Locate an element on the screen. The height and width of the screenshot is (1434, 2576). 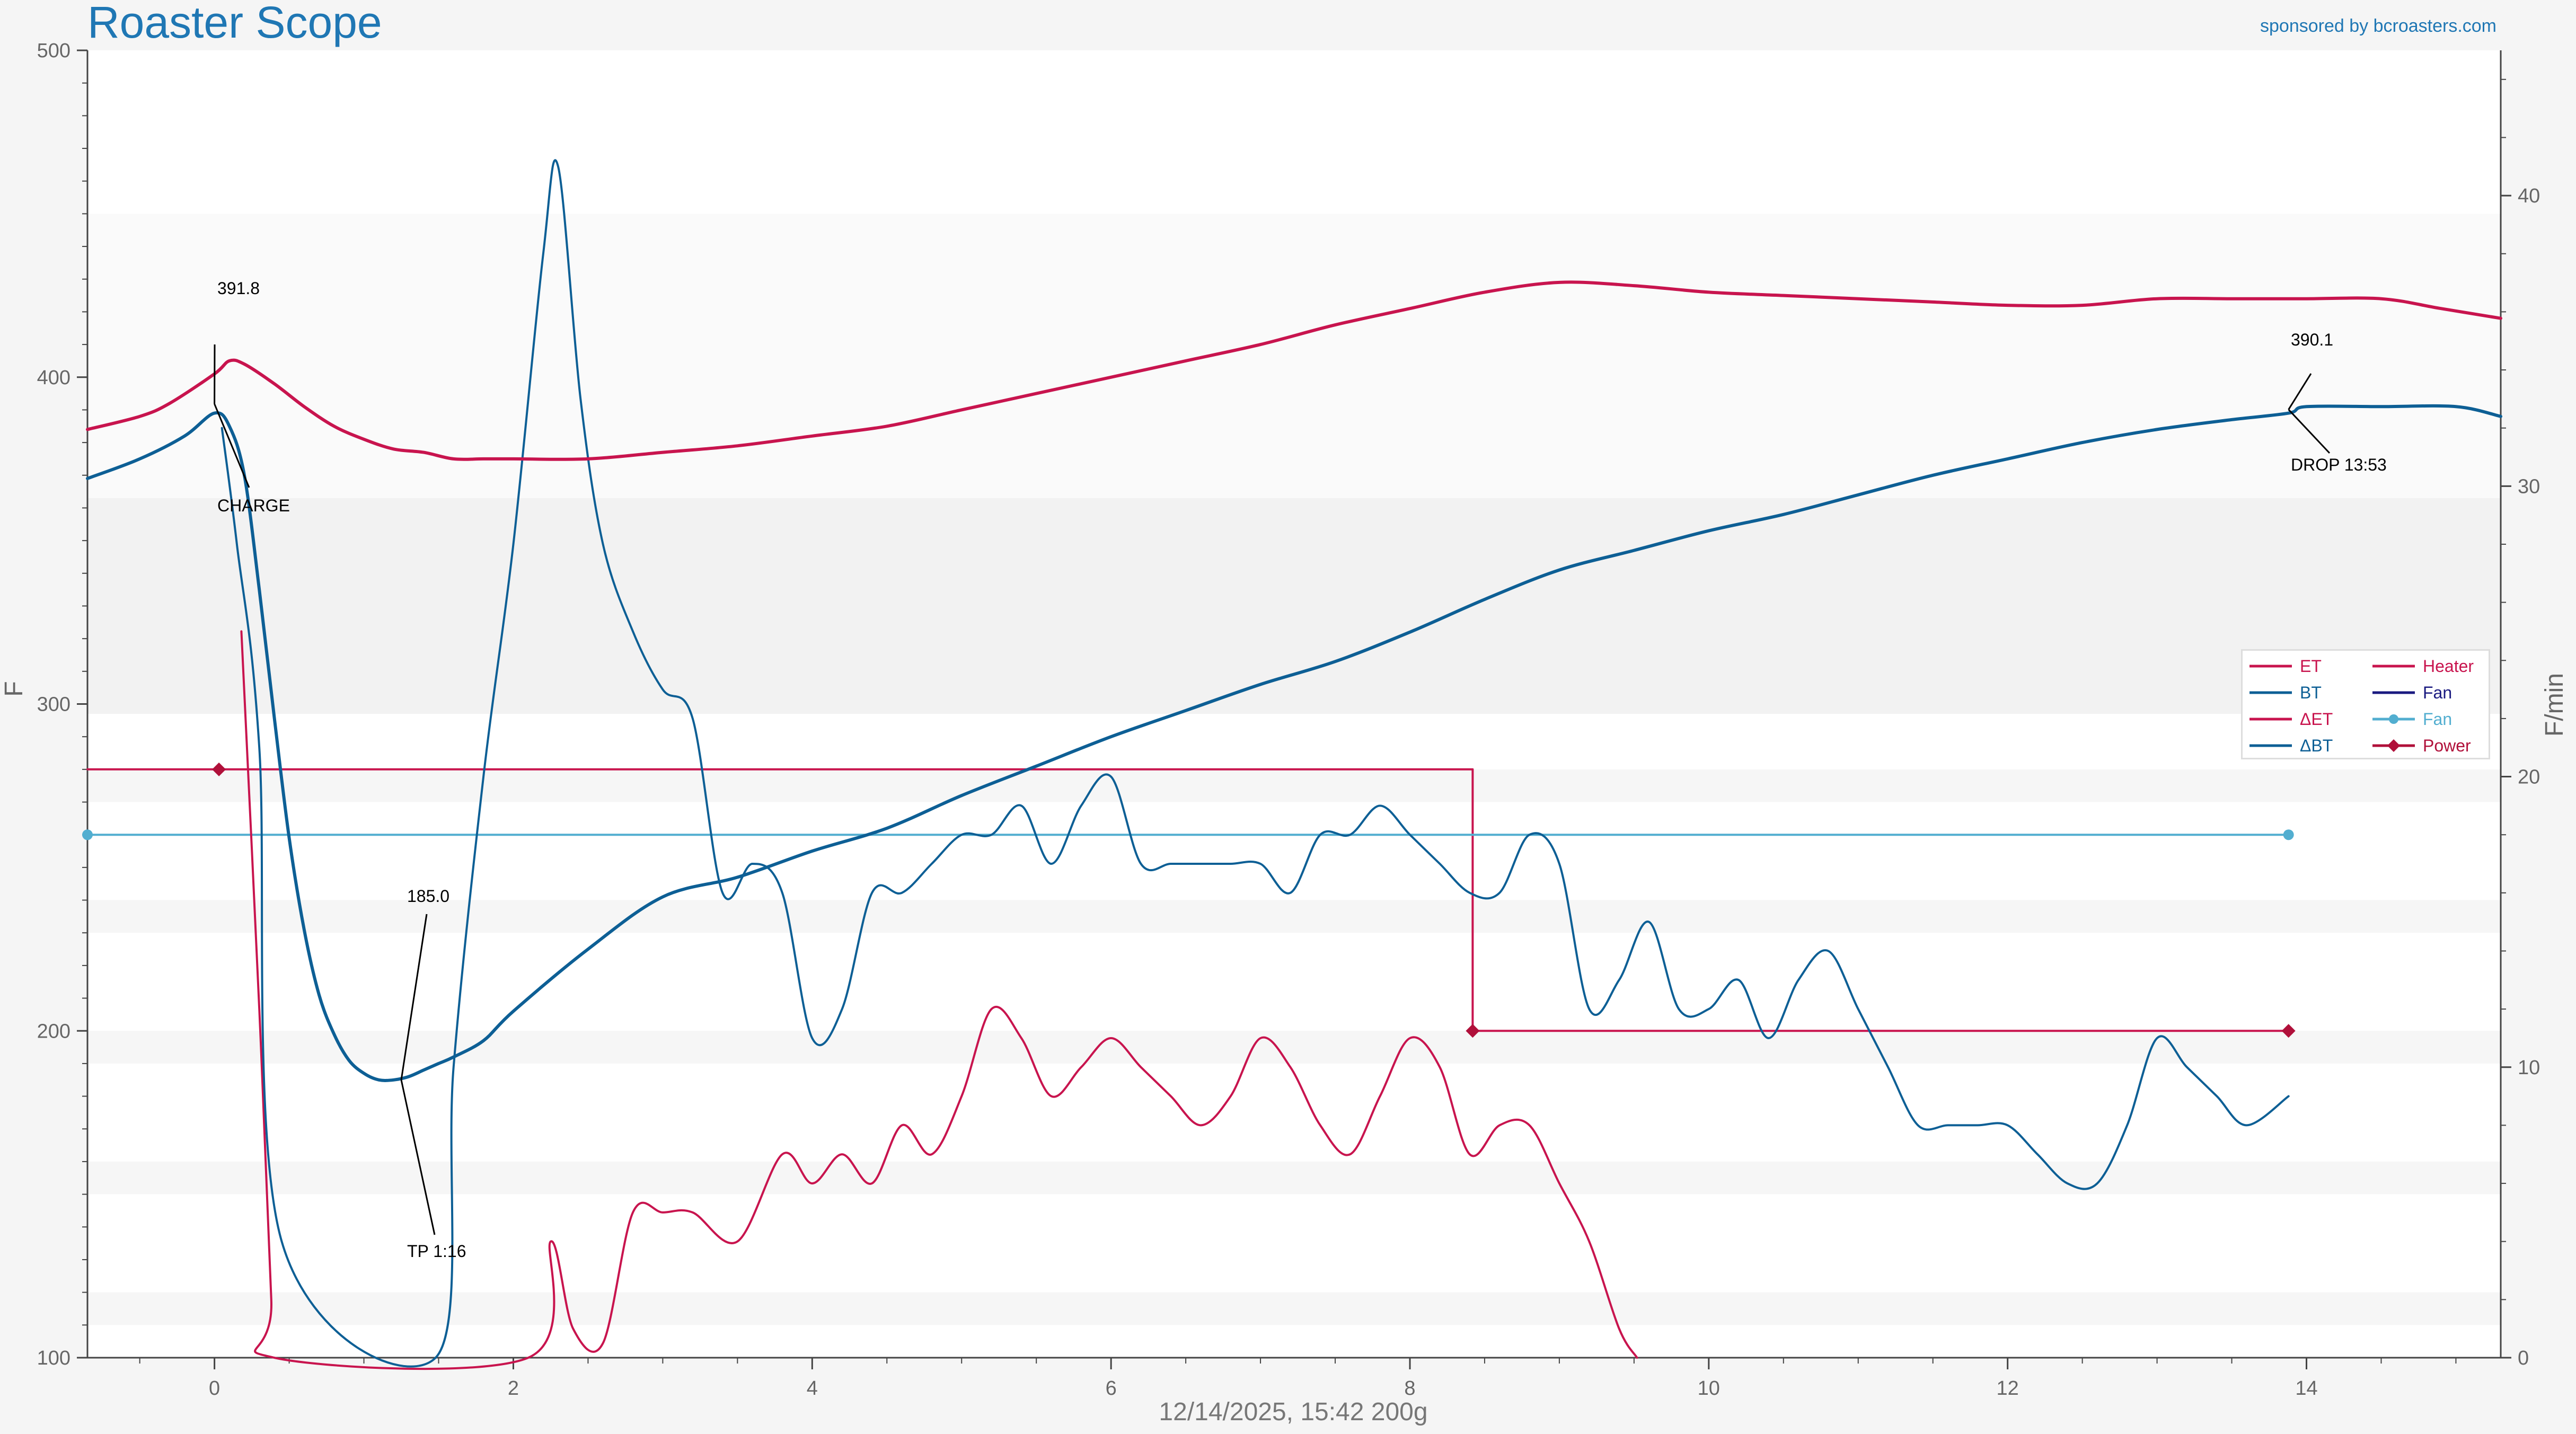
legend-item: ΔET is located at coordinates (2290, 719).